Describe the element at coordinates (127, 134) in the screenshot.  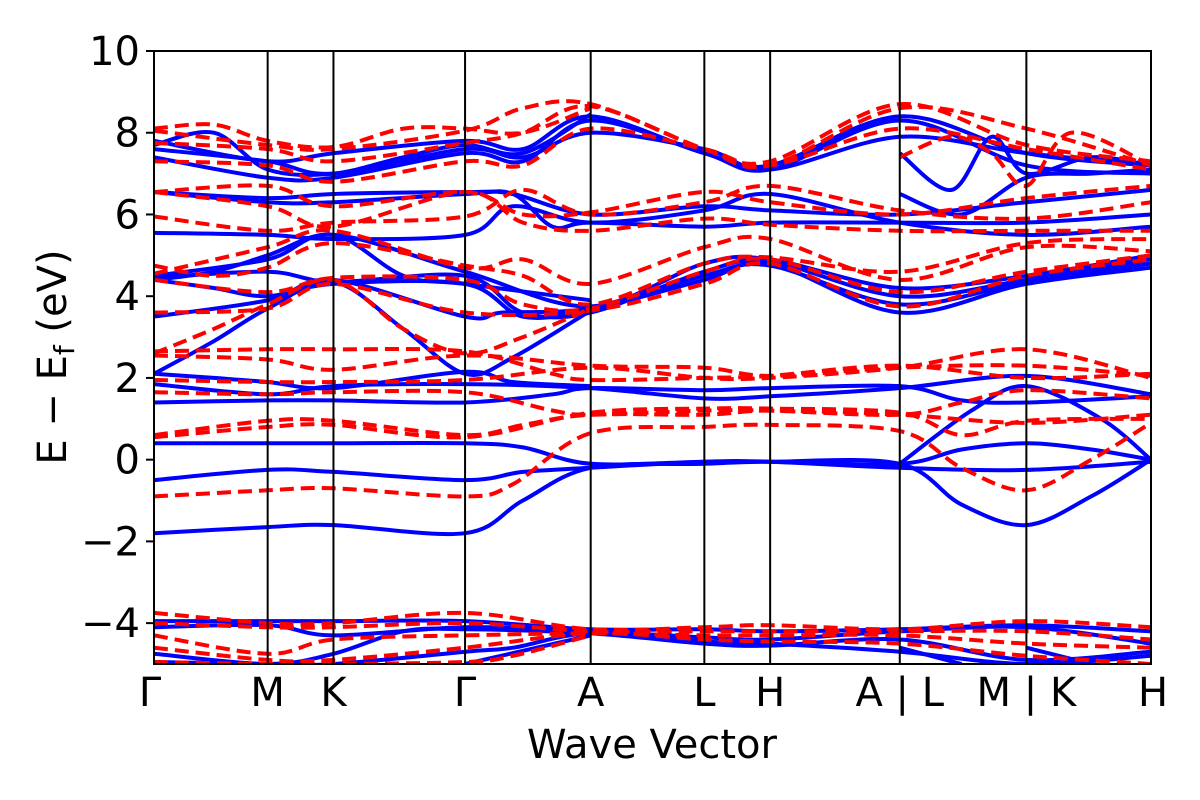
I see `y-tick-label: 8` at that location.